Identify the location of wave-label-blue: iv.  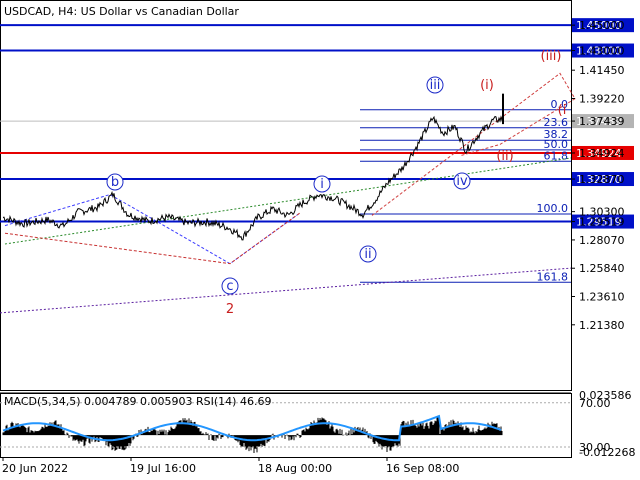
(462, 181).